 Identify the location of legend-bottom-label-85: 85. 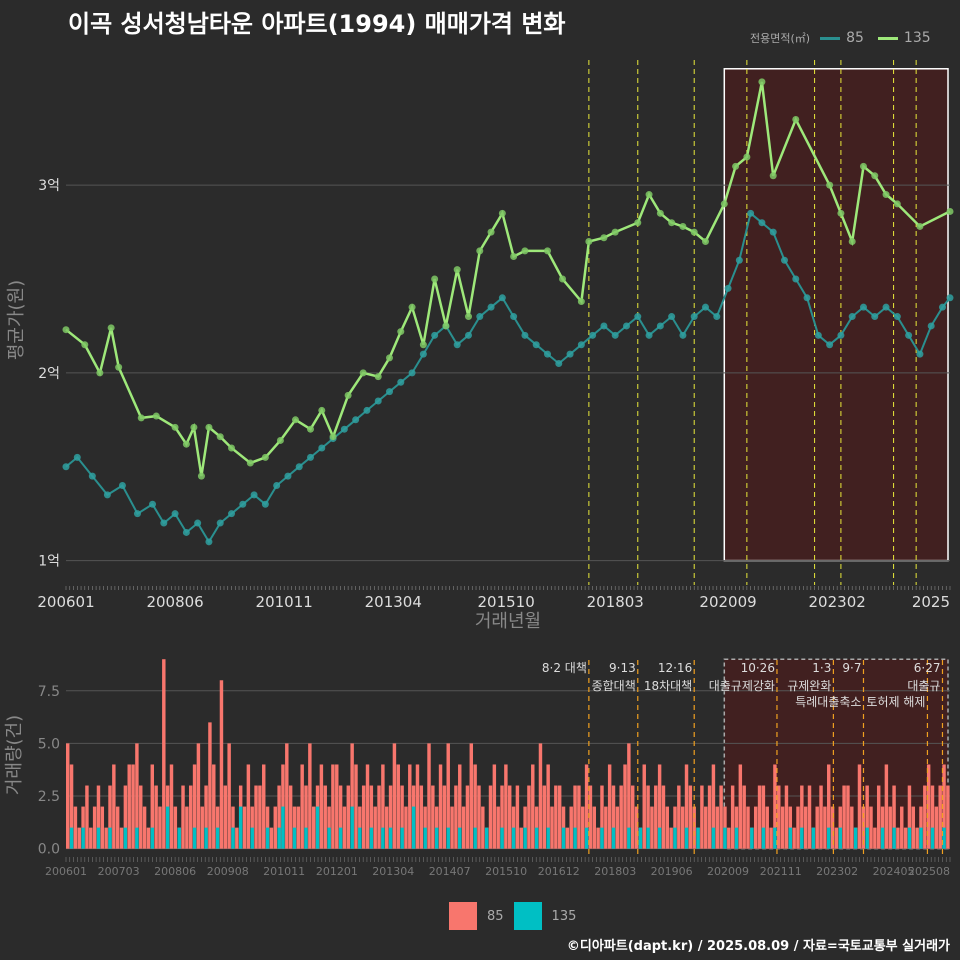
(495, 916).